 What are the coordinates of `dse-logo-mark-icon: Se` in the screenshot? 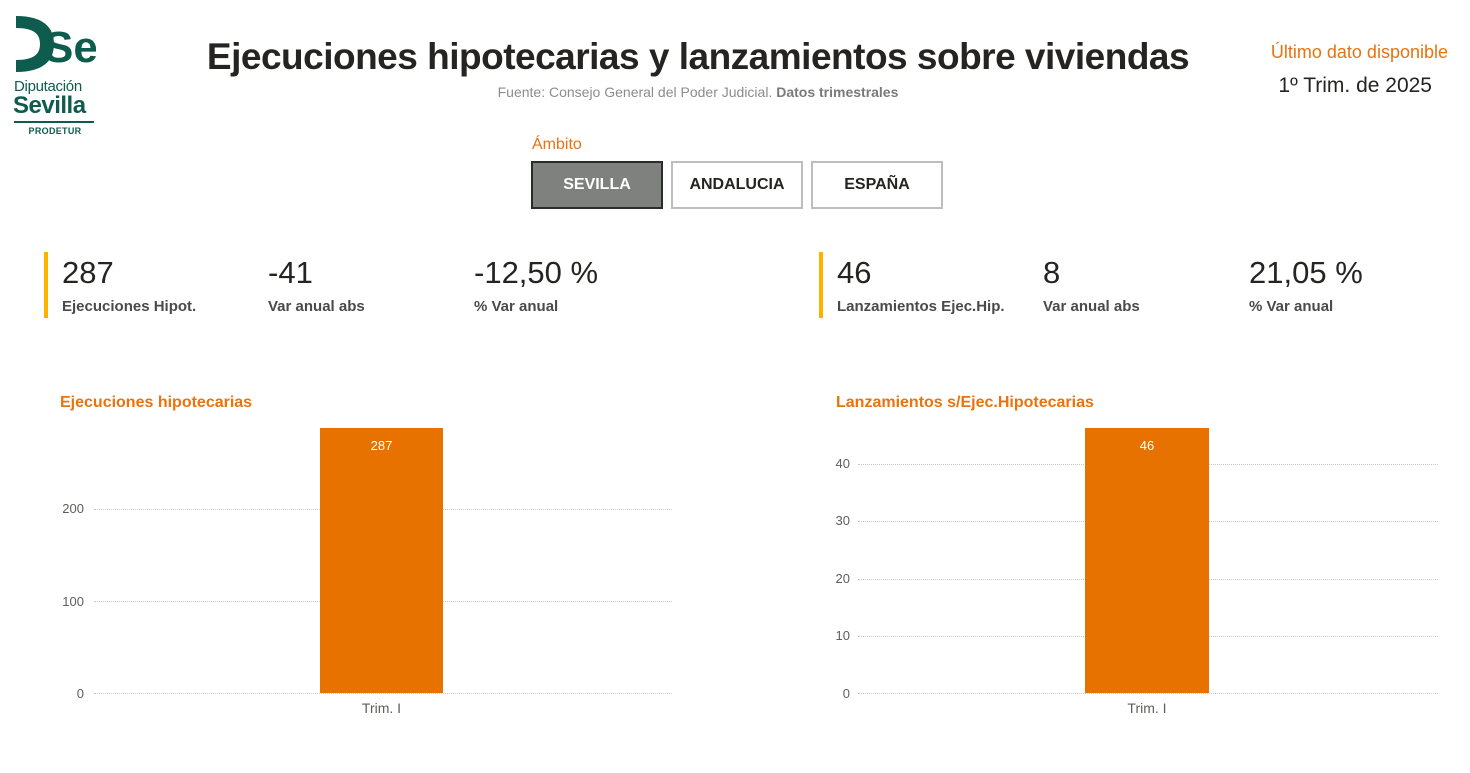 It's located at (56, 44).